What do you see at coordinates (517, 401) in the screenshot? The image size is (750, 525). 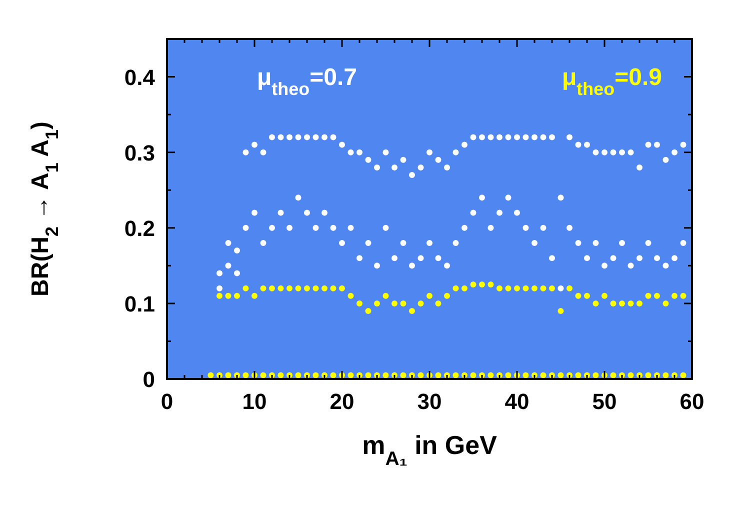 I see `x-tick-label: 40` at bounding box center [517, 401].